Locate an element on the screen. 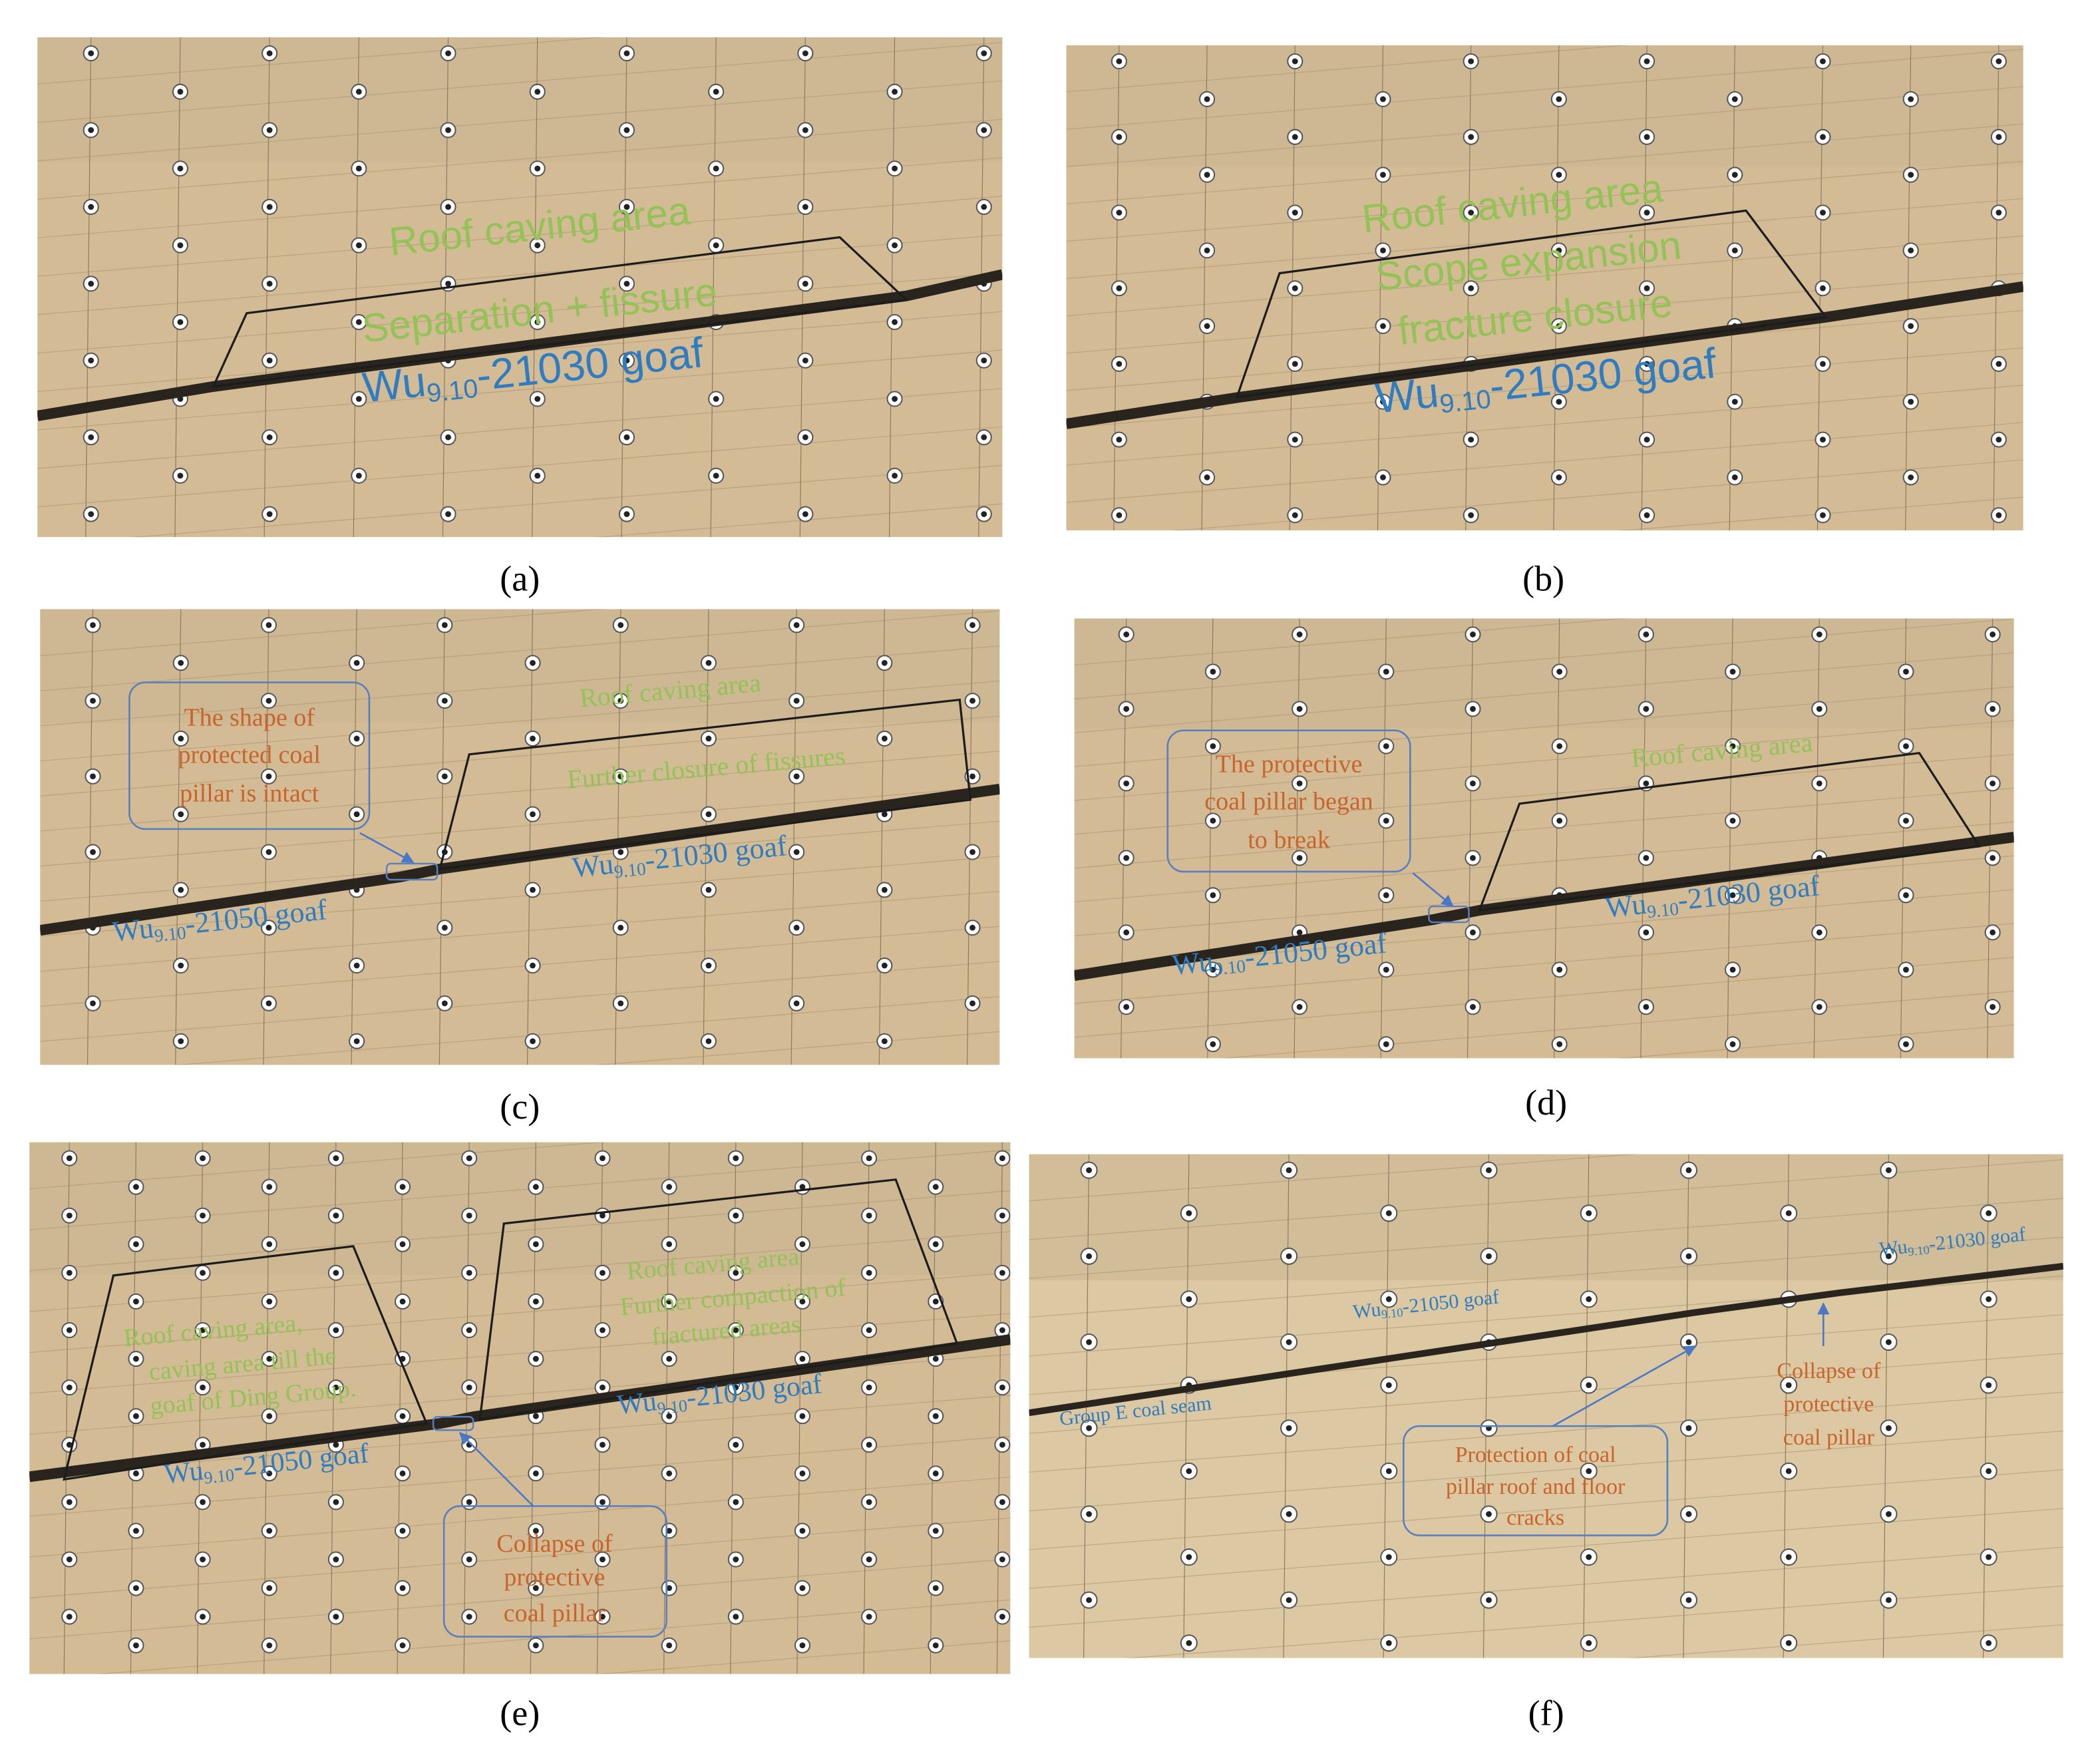 This screenshot has width=2090, height=1764. annotation: Protection of coal is located at coordinates (1535, 1455).